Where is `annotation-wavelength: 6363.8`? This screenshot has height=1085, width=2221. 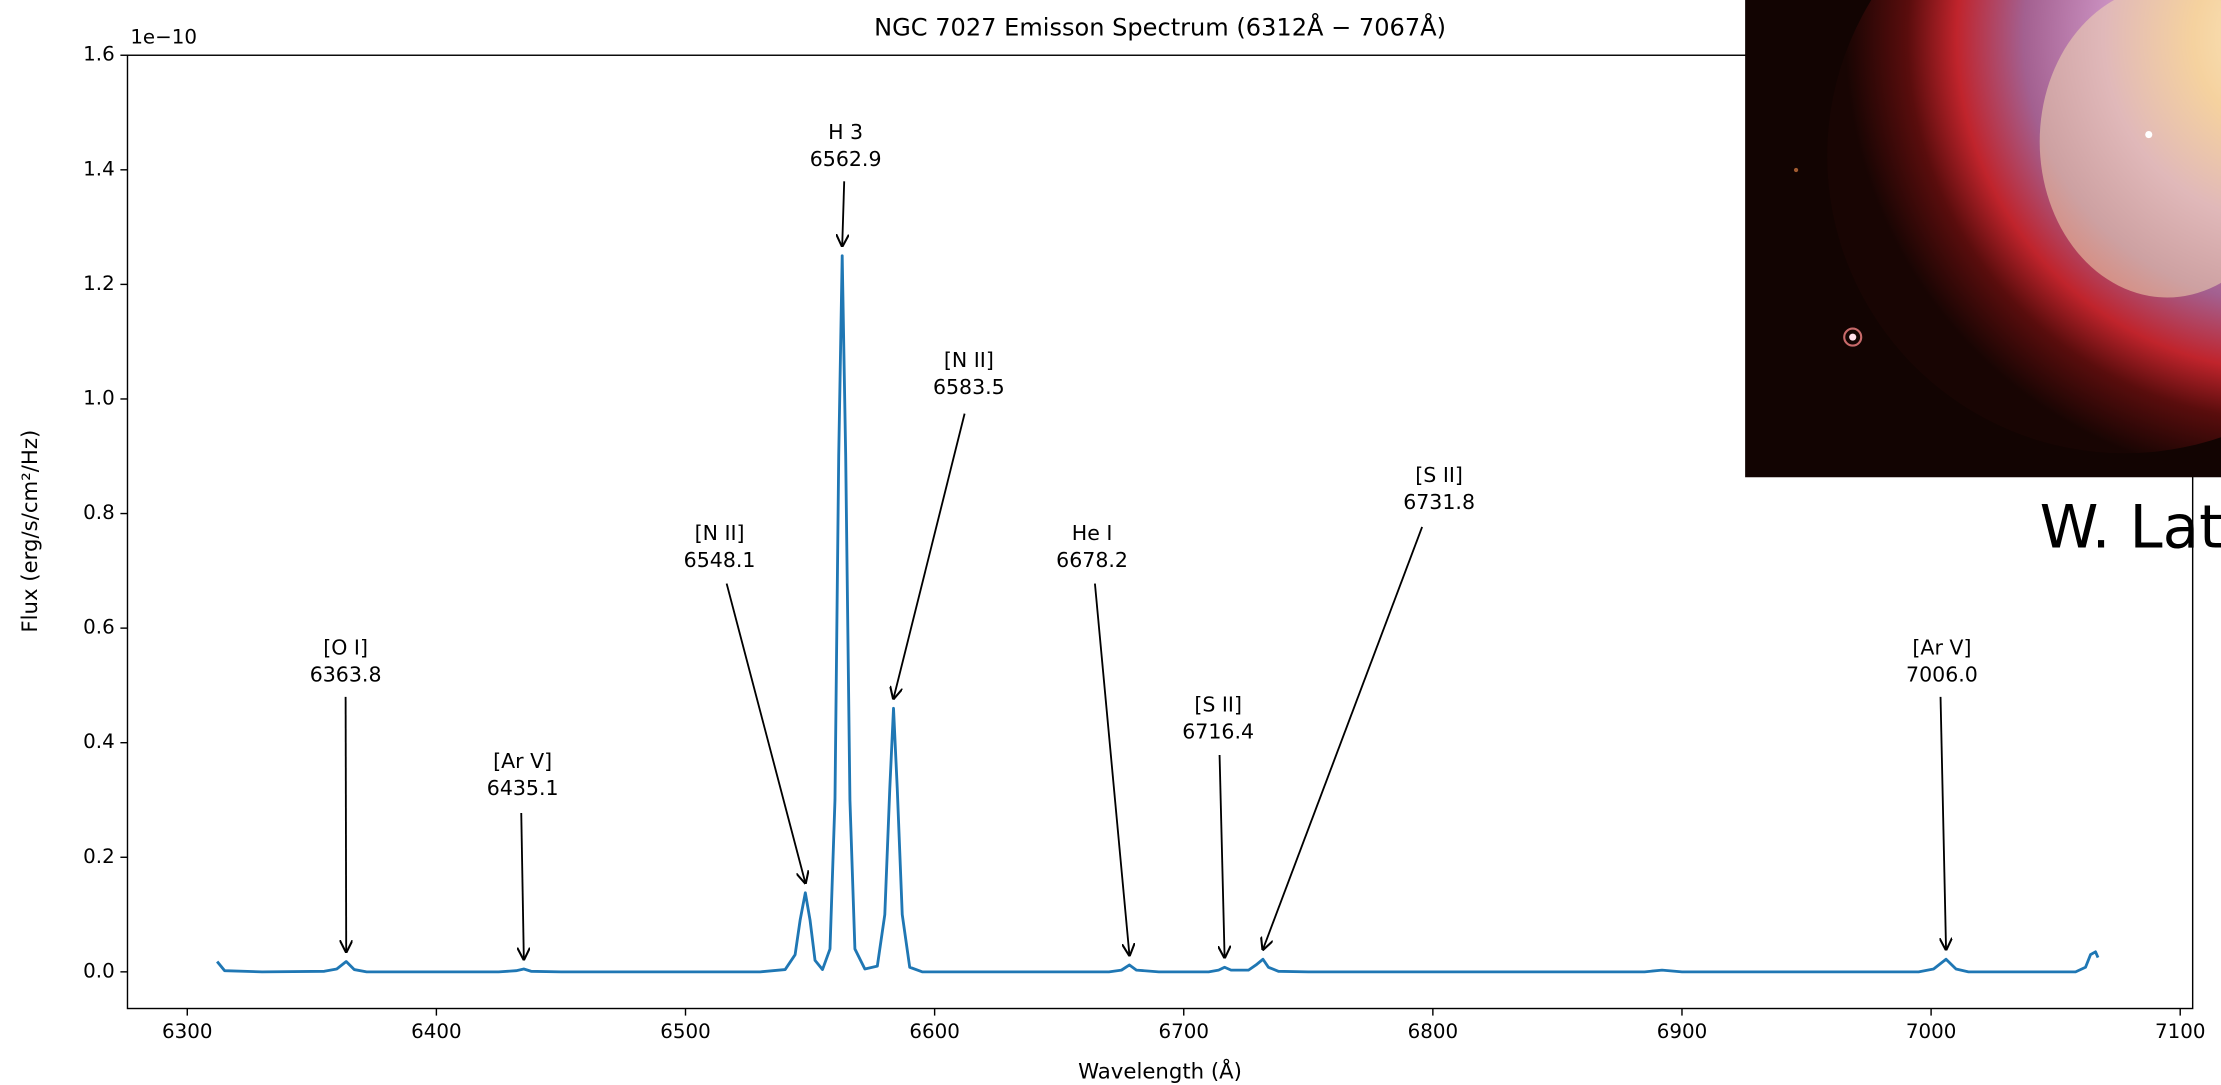
annotation-wavelength: 6363.8 is located at coordinates (346, 675).